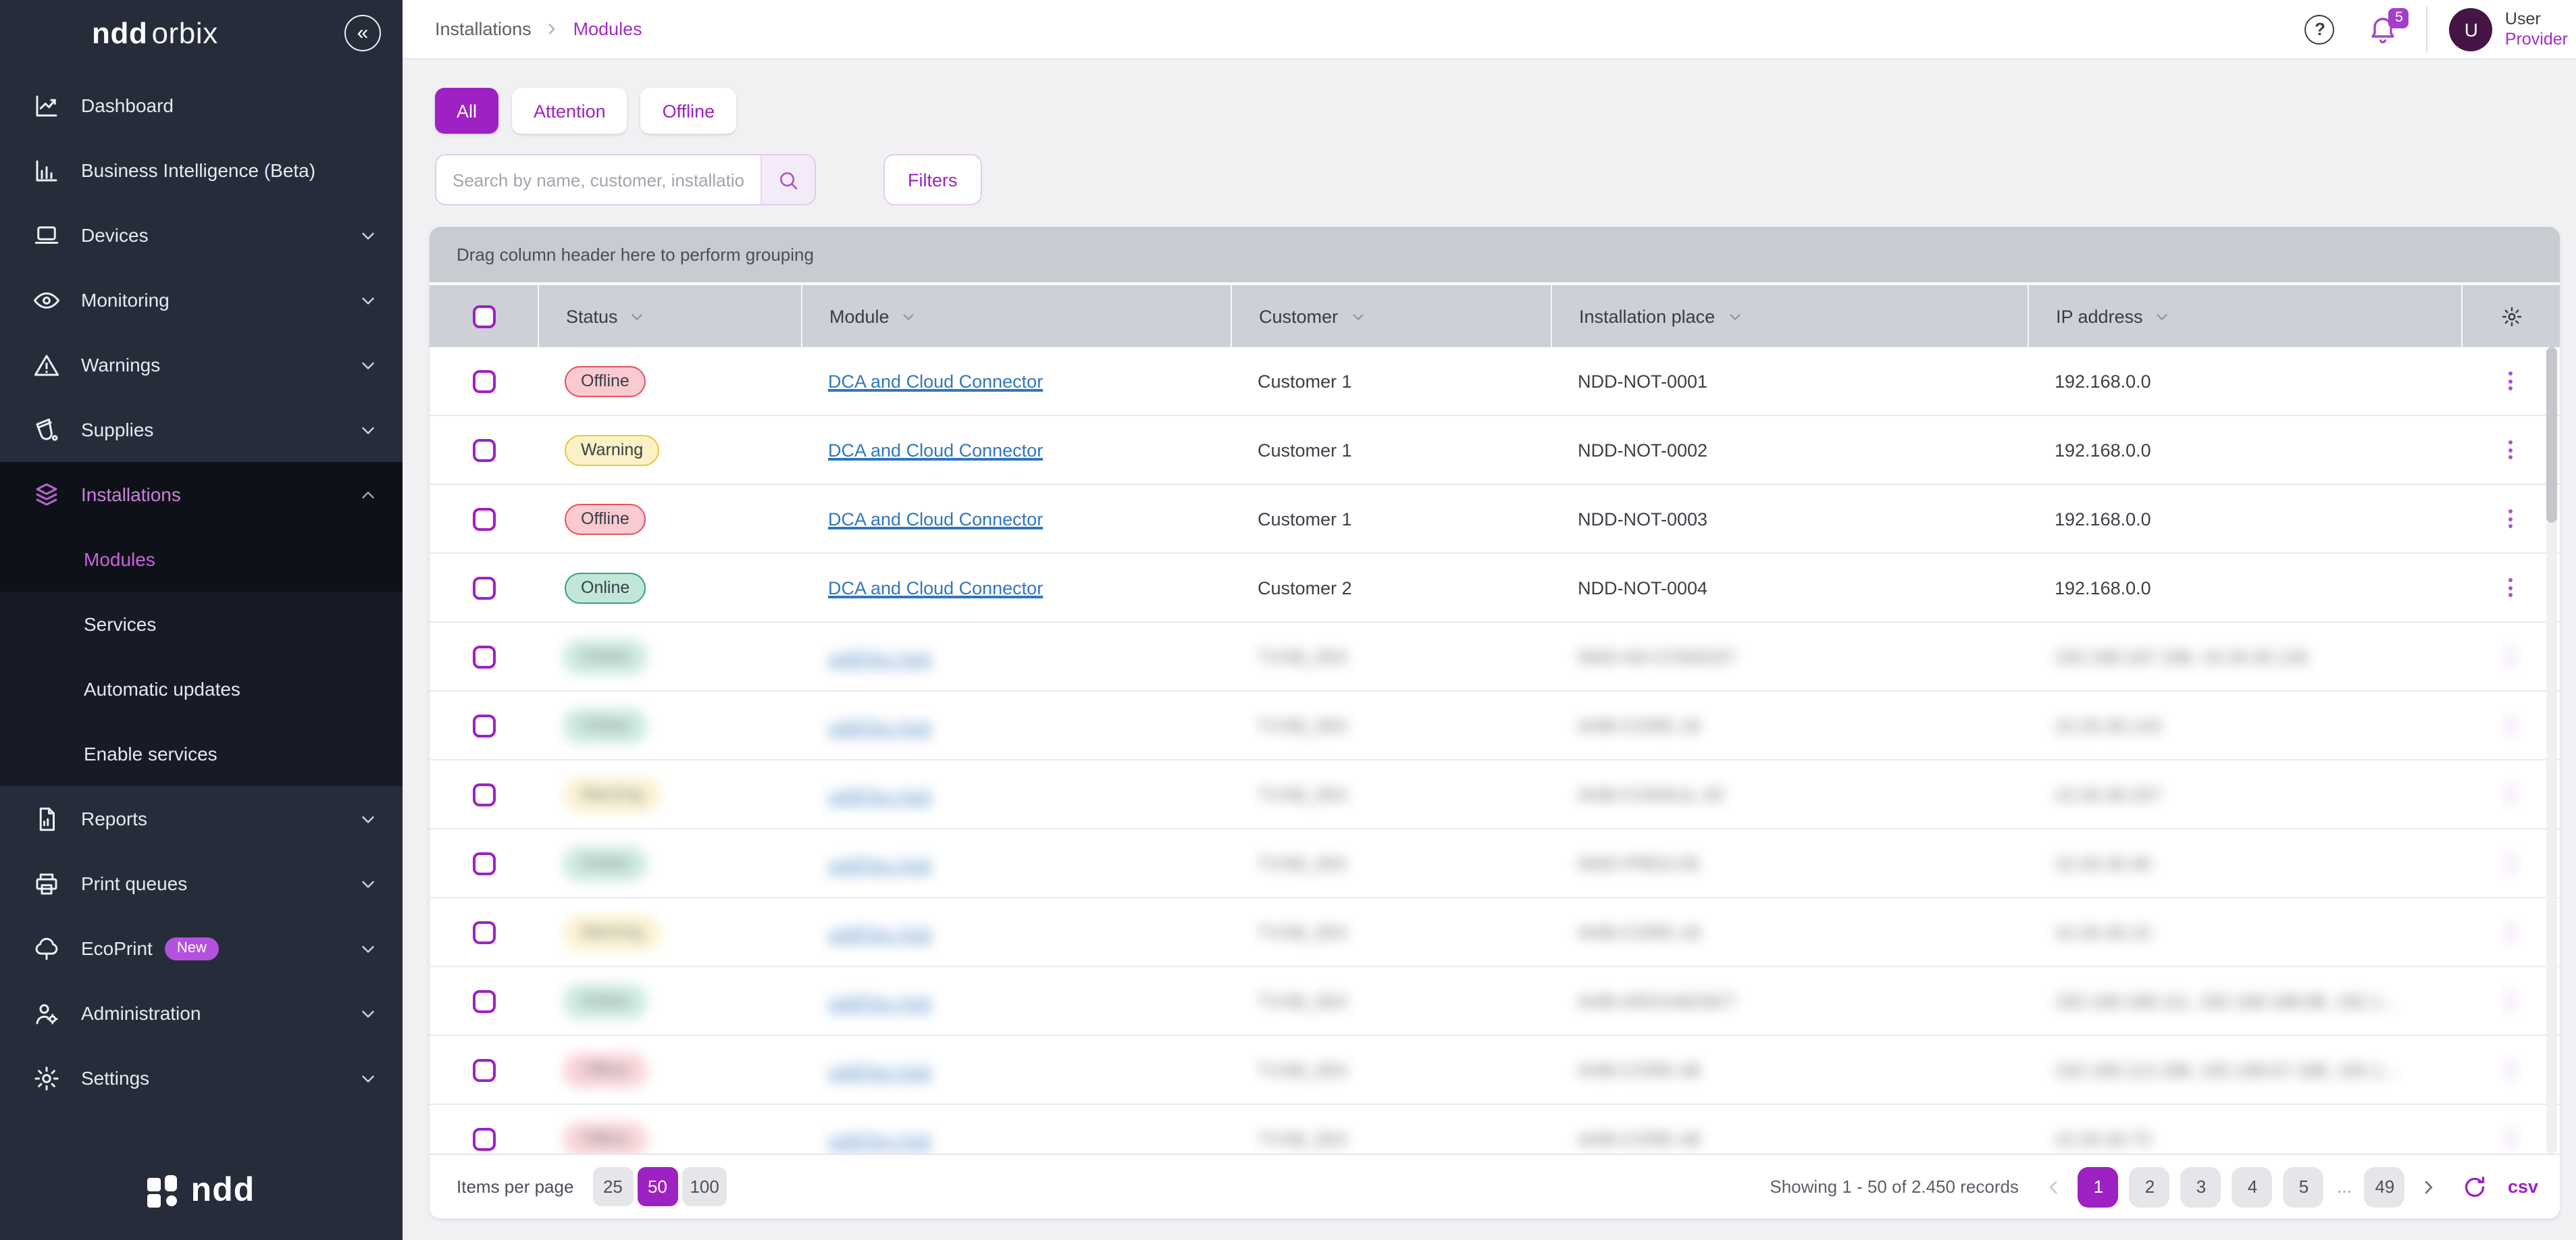  Describe the element at coordinates (128, 105) in the screenshot. I see `sidebar-item-label: Dashboard` at that location.